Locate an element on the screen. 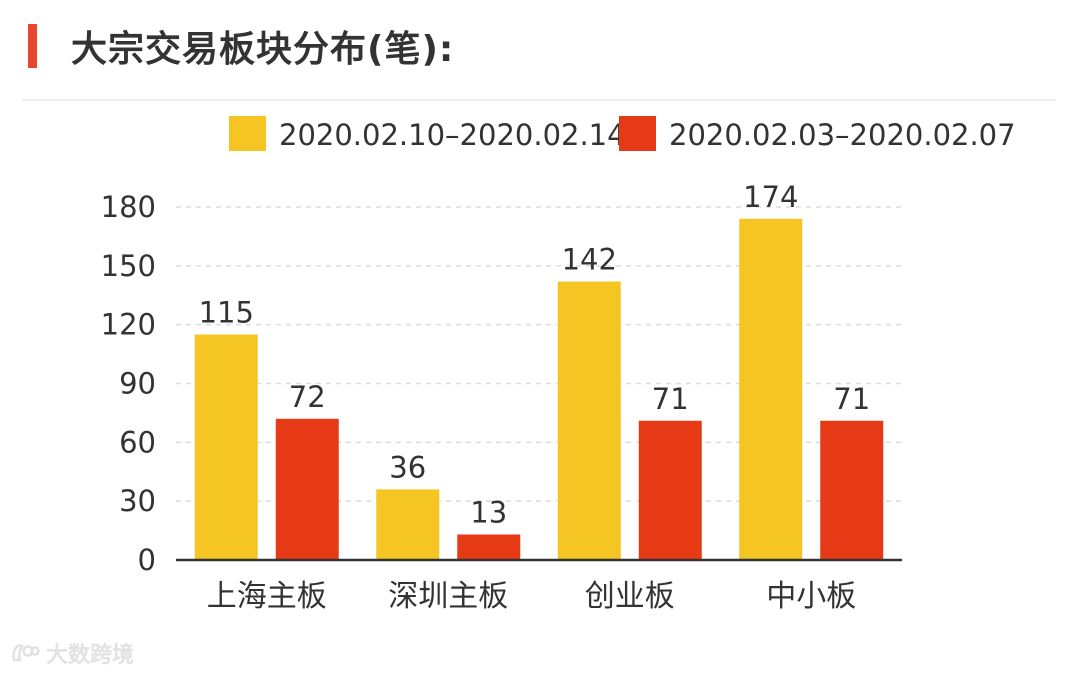 The height and width of the screenshot is (673, 1080). y-axis-ticks: 0 30 60 90 120 150 180 is located at coordinates (128, 383).